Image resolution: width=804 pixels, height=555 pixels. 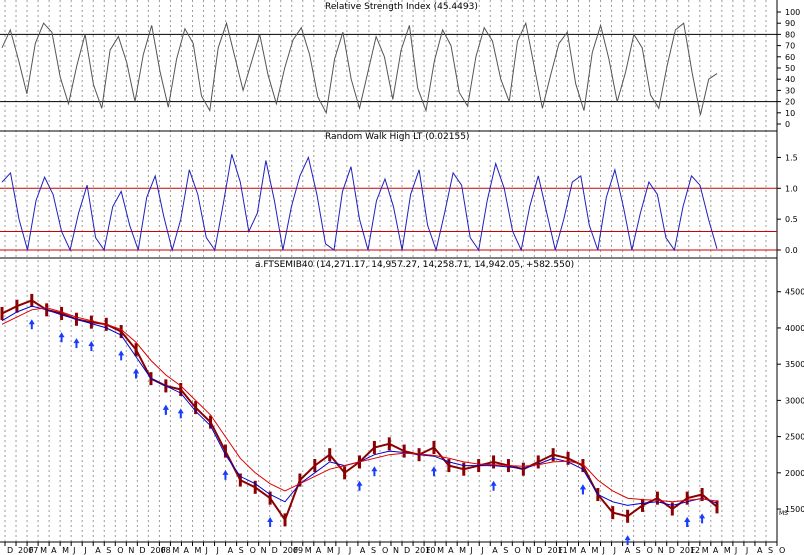 What do you see at coordinates (790, 102) in the screenshot?
I see `y-tick-label: 20` at bounding box center [790, 102].